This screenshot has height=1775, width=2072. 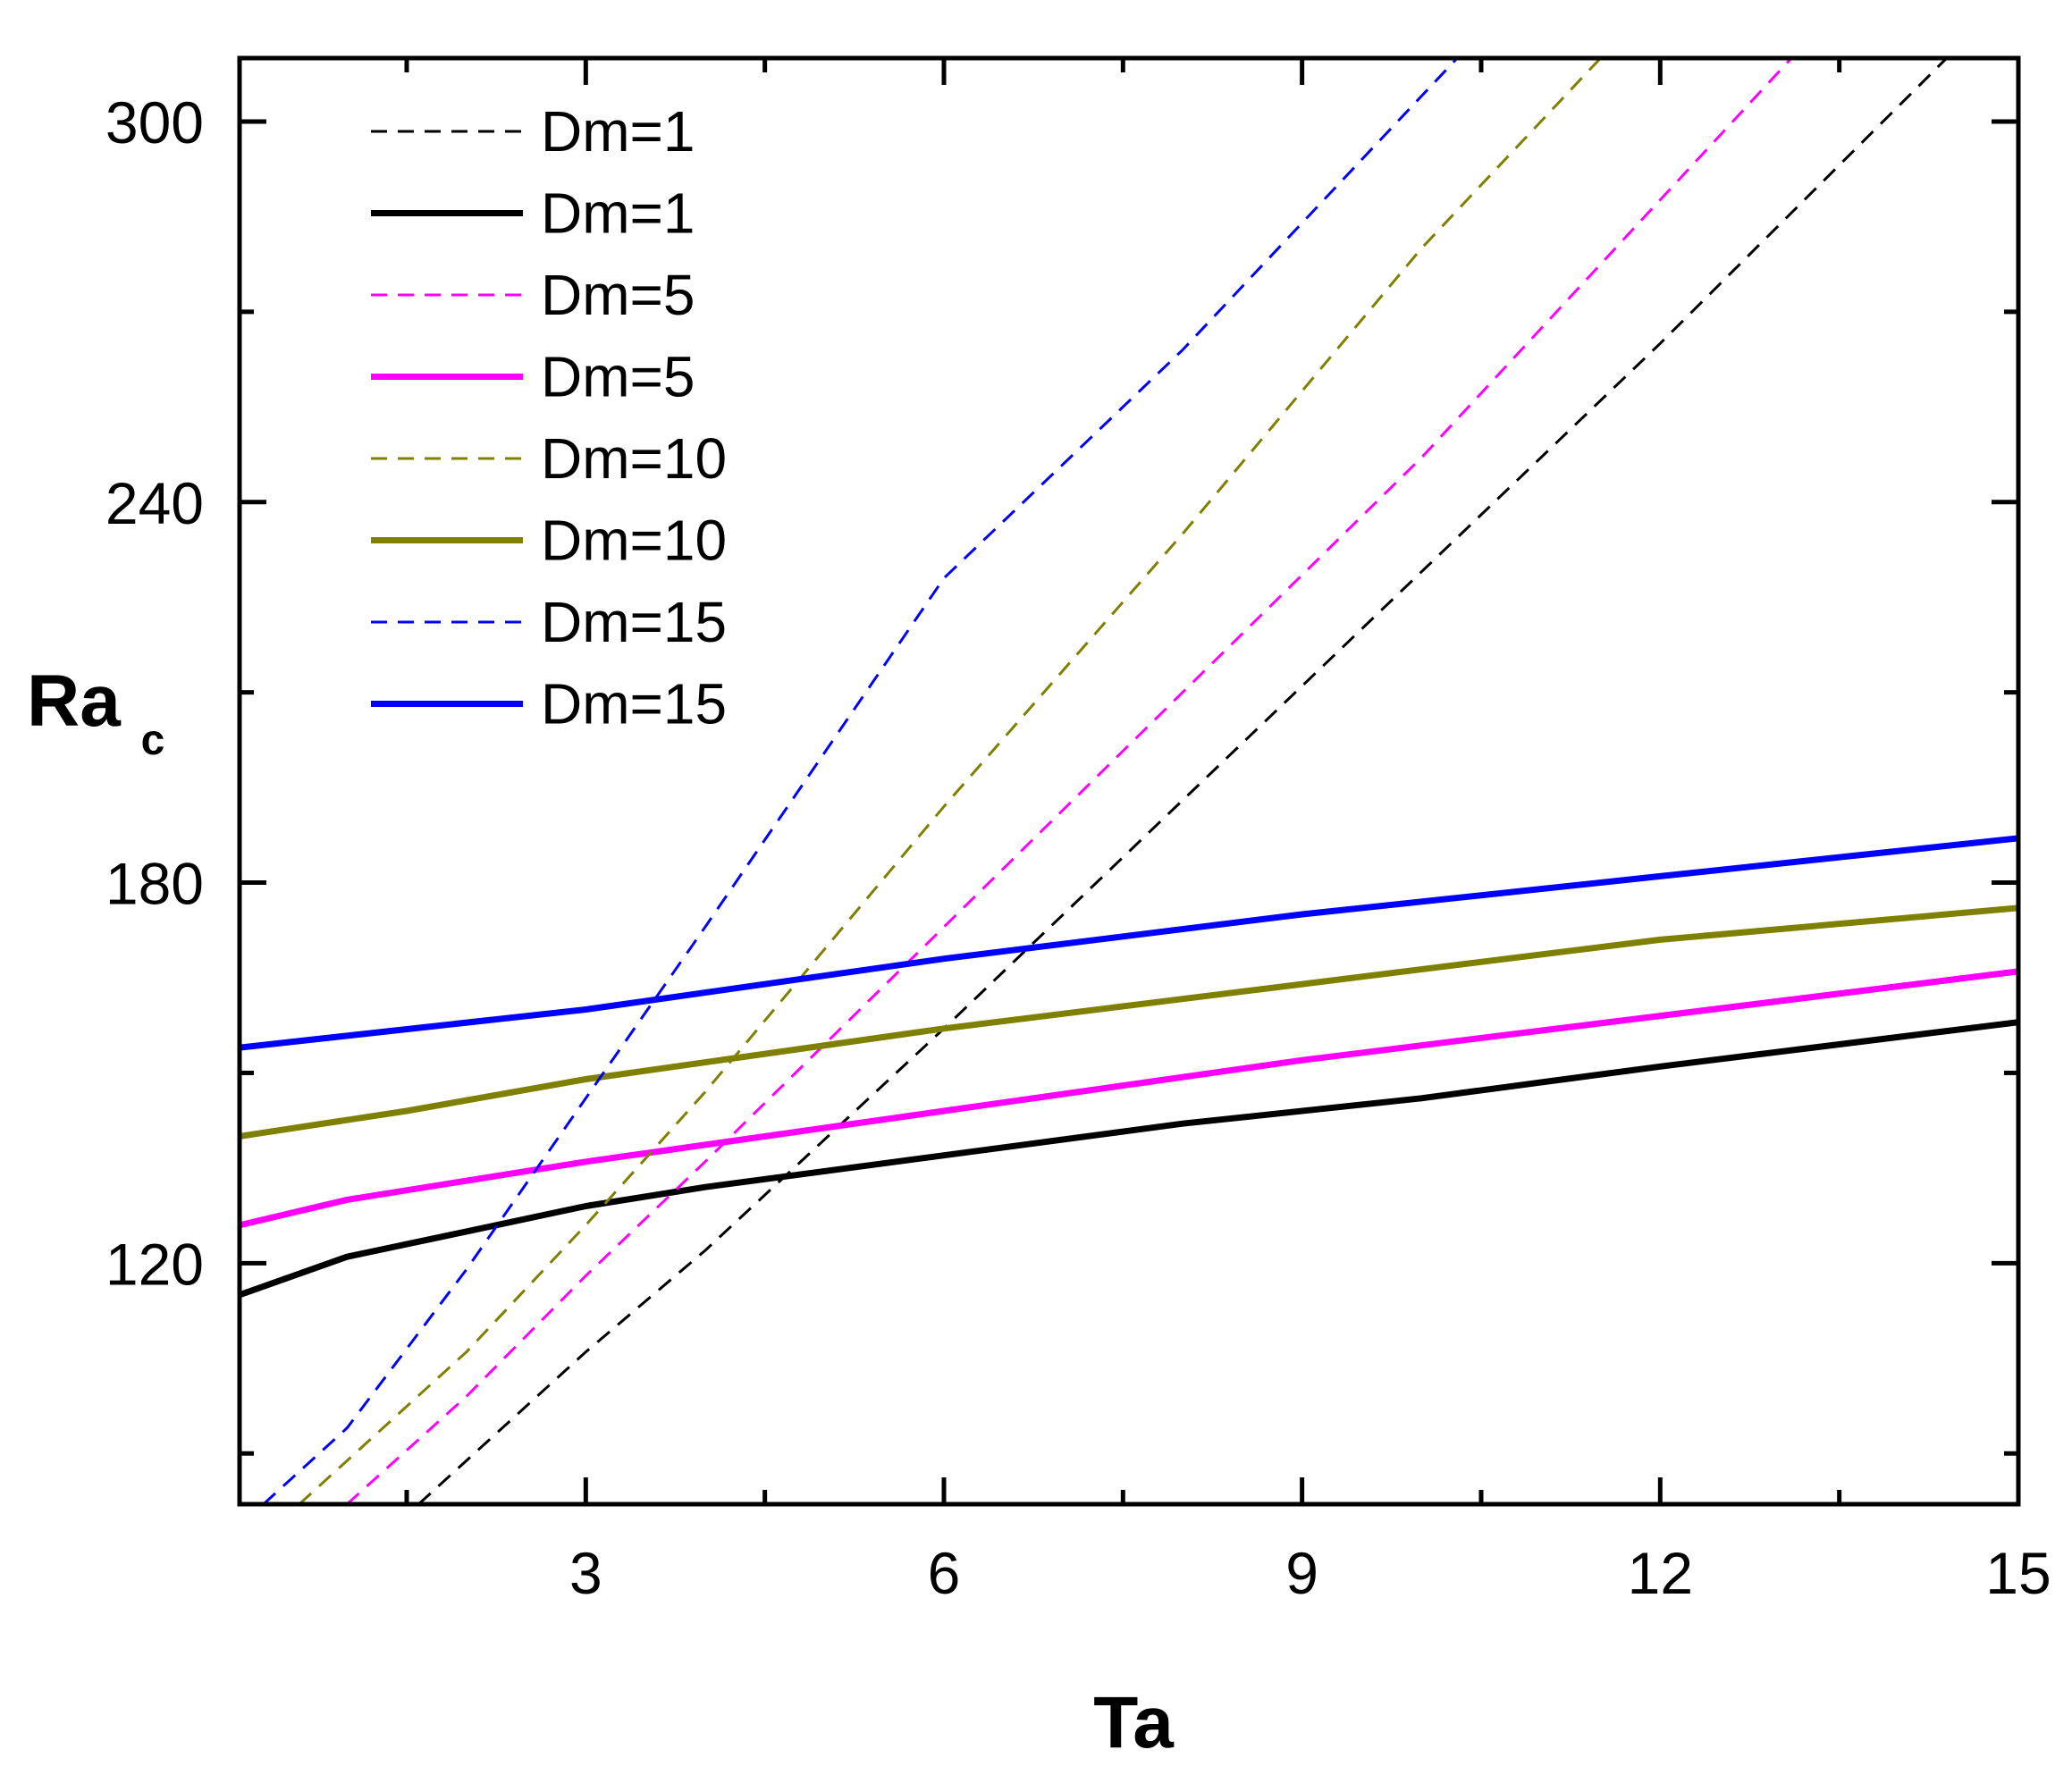 What do you see at coordinates (154, 122) in the screenshot?
I see `y-tick-label: 300` at bounding box center [154, 122].